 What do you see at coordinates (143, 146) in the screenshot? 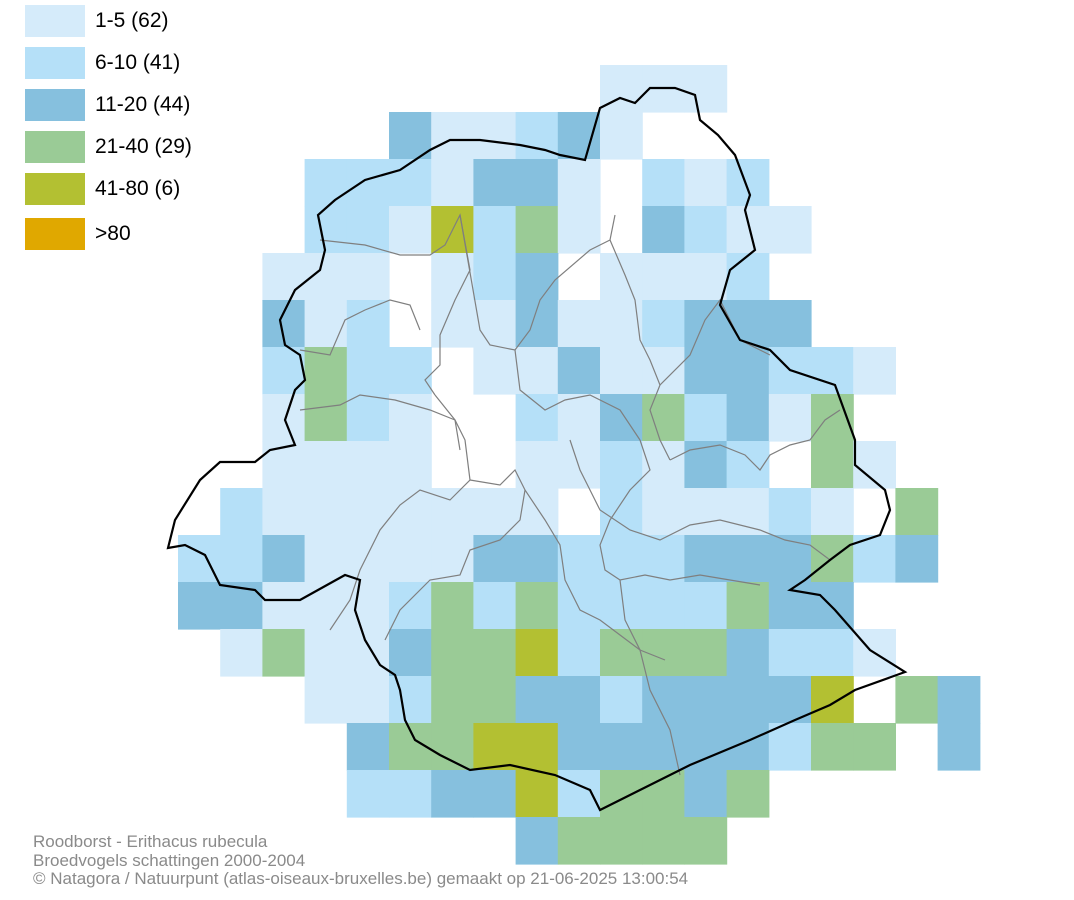
I see `legend-label: 21-40 (29)` at bounding box center [143, 146].